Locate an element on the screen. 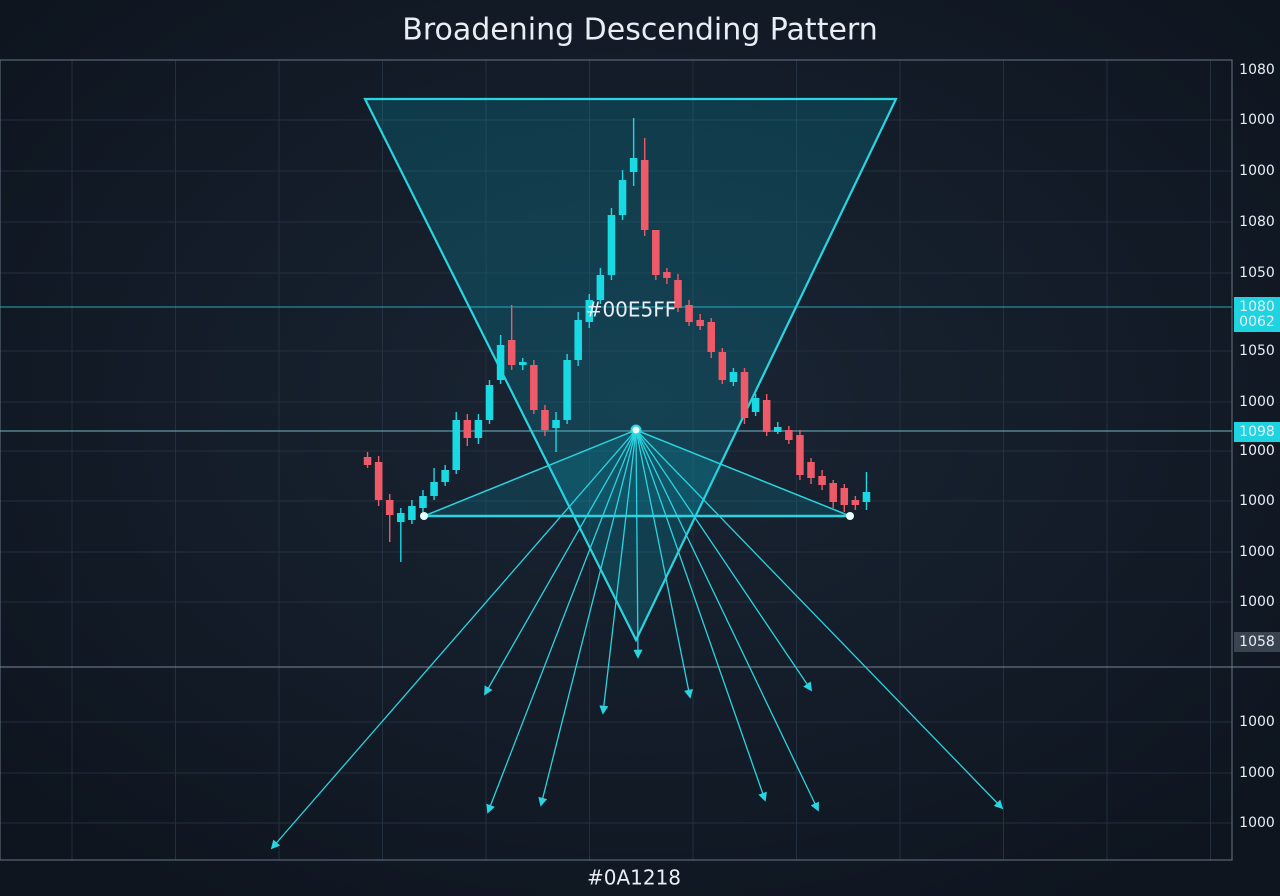 The height and width of the screenshot is (896, 1280). y-axis-label: 0062 is located at coordinates (1257, 322).